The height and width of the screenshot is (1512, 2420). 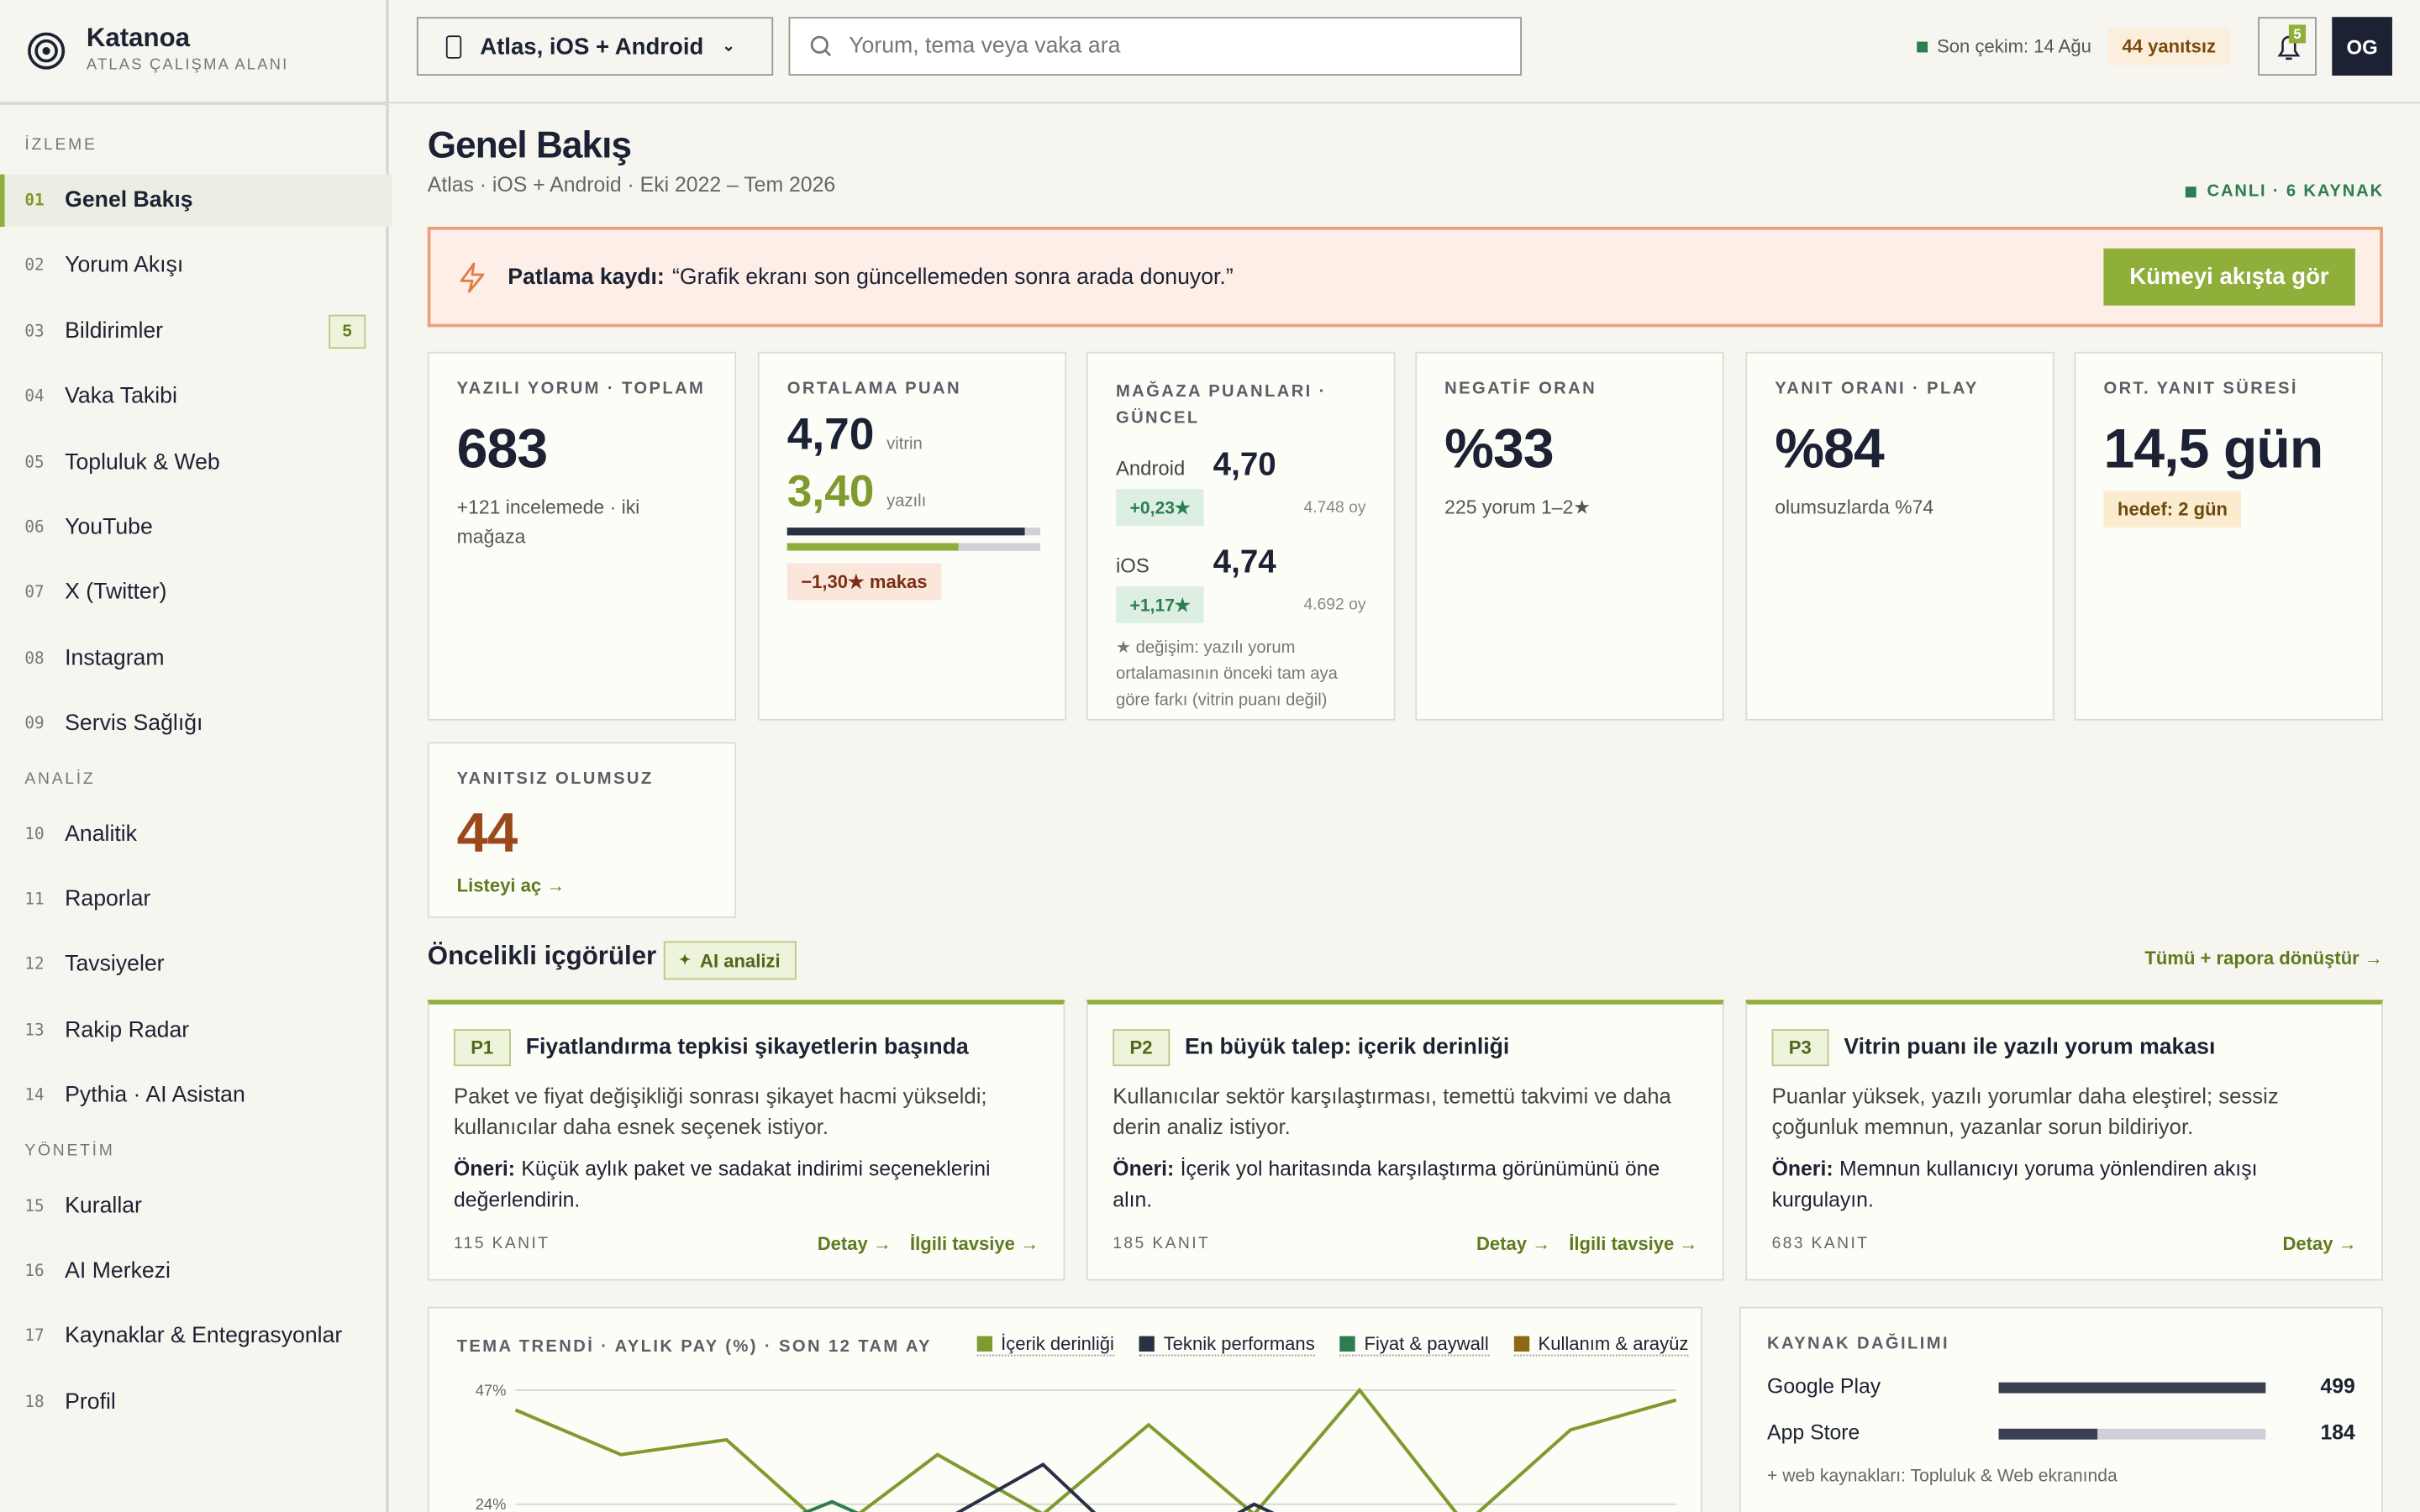 I want to click on nav-label: Servis Sağlığı, so click(x=134, y=724).